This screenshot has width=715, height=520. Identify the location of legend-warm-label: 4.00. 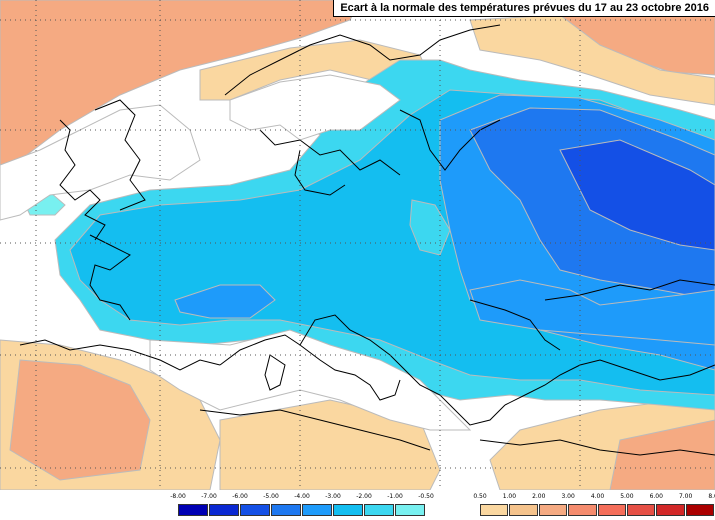
(597, 496).